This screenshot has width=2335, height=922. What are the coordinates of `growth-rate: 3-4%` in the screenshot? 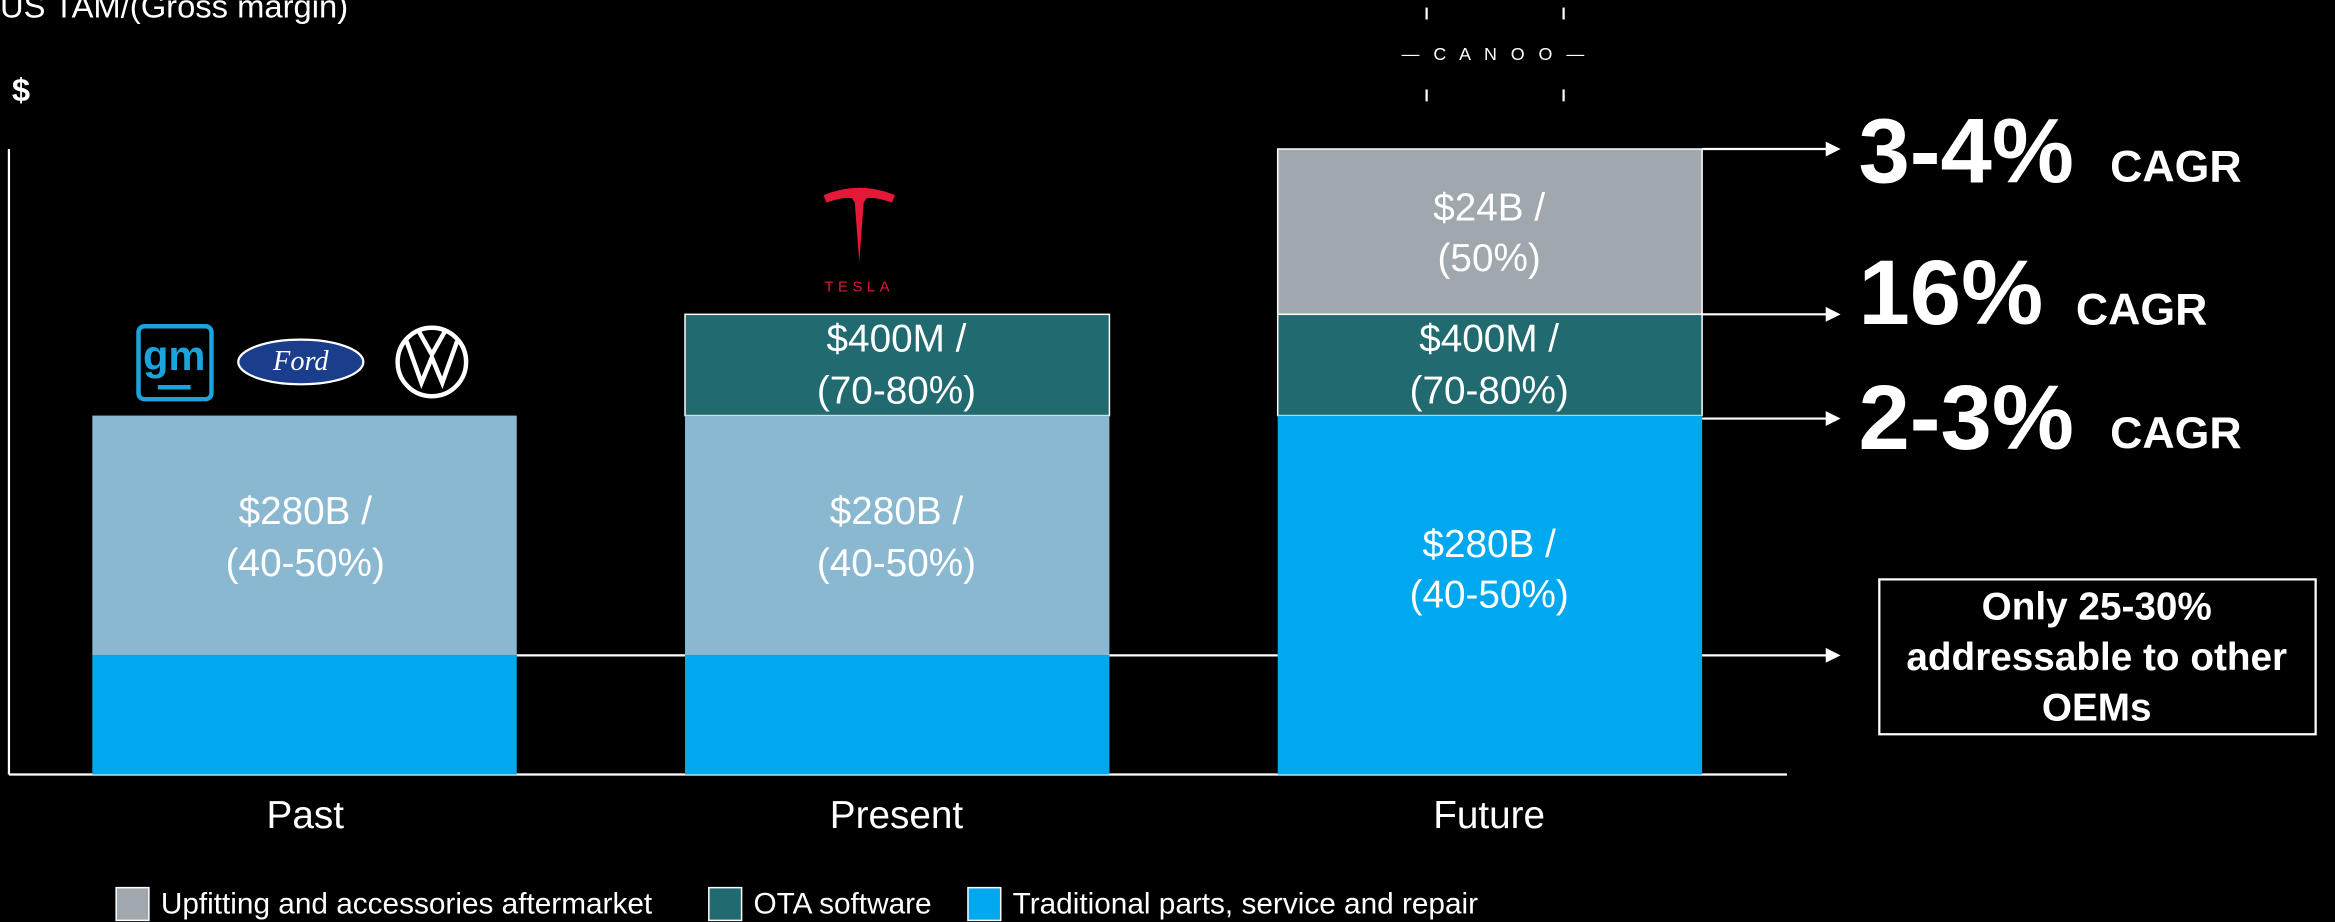 It's located at (1966, 150).